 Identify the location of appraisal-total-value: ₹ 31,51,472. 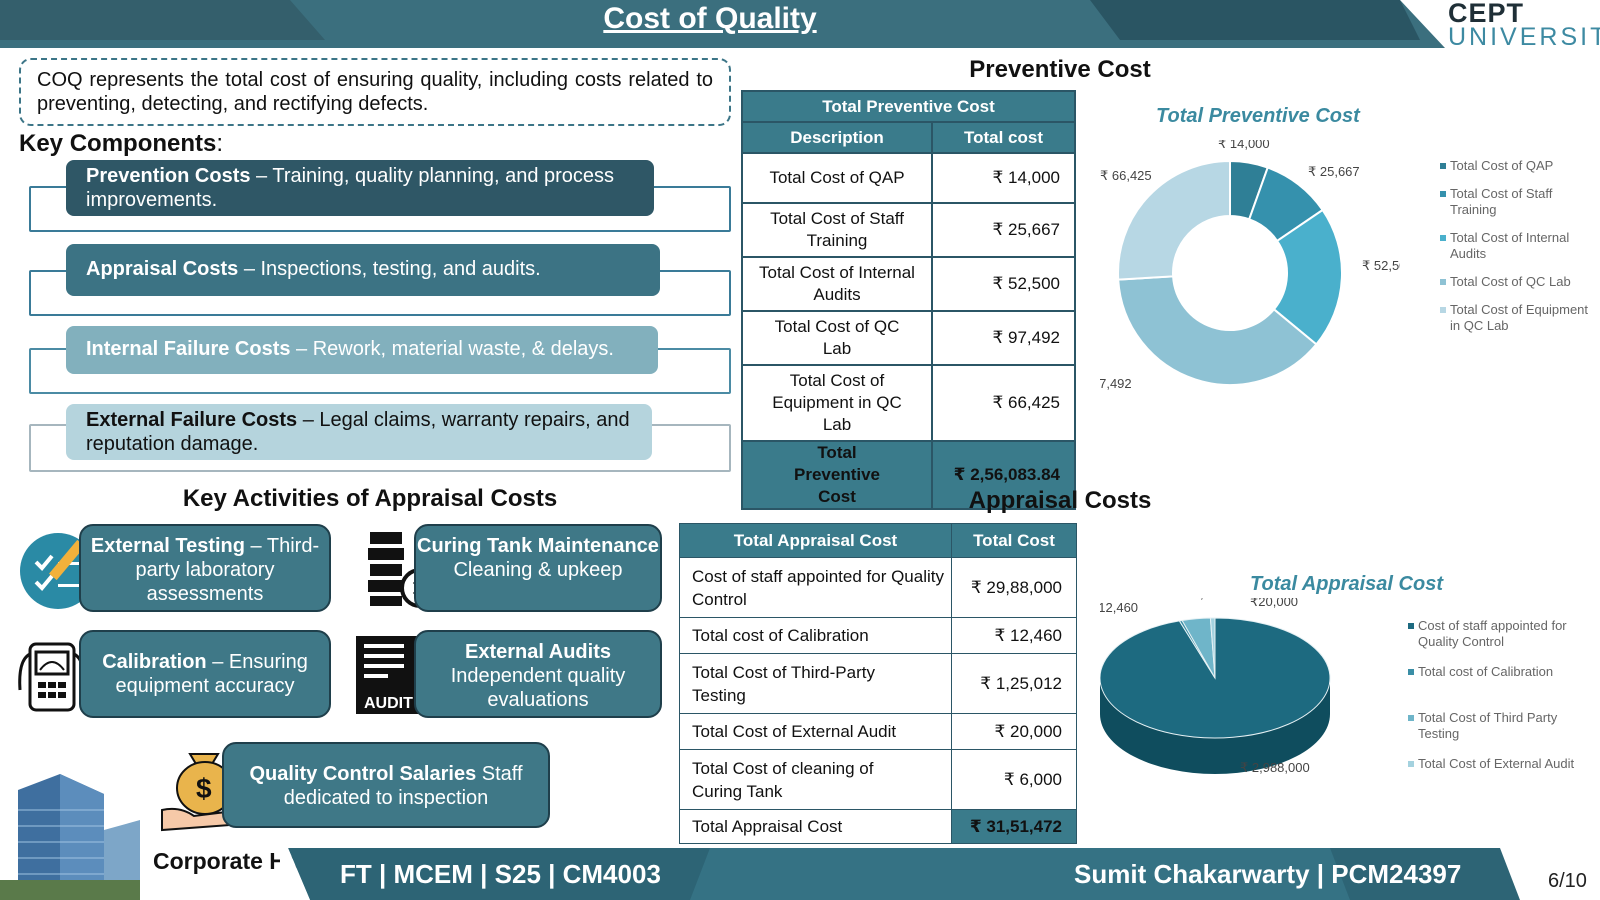
(1014, 826).